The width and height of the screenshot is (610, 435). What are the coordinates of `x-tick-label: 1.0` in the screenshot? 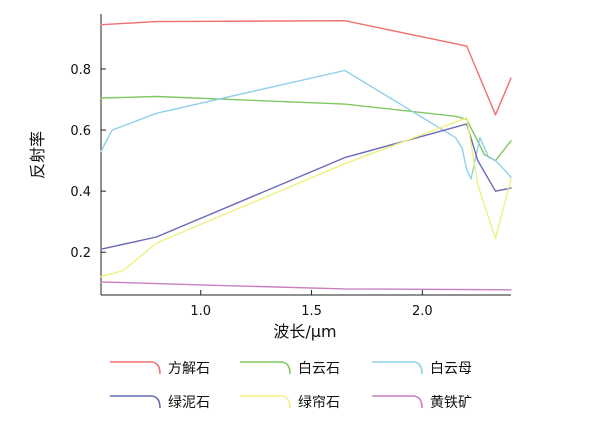 It's located at (200, 311).